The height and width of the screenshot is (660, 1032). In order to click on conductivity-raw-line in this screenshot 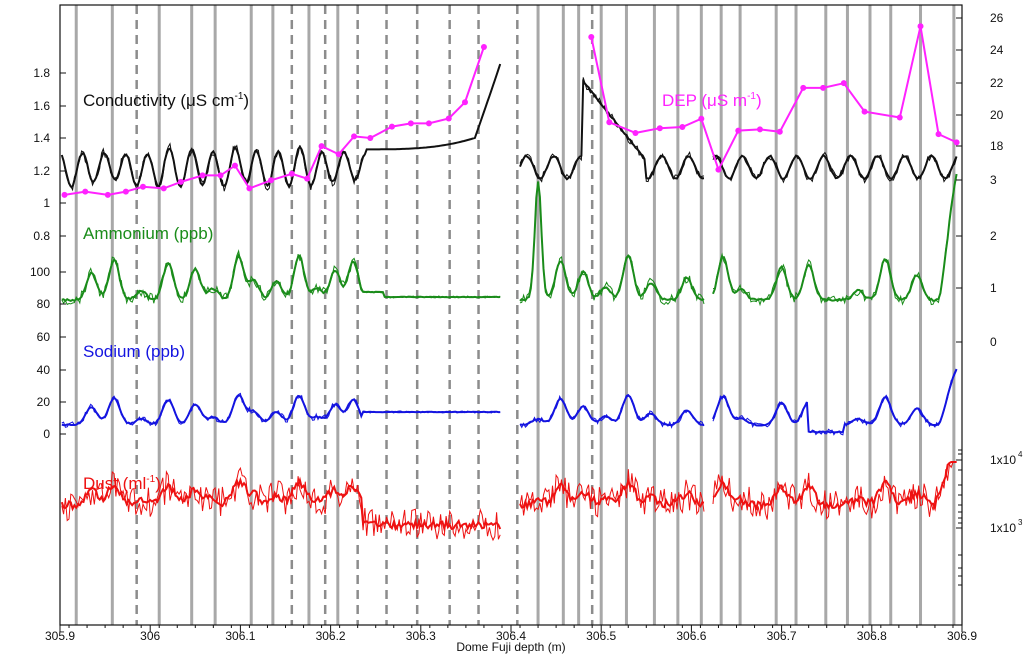, I will do `click(281, 127)`.